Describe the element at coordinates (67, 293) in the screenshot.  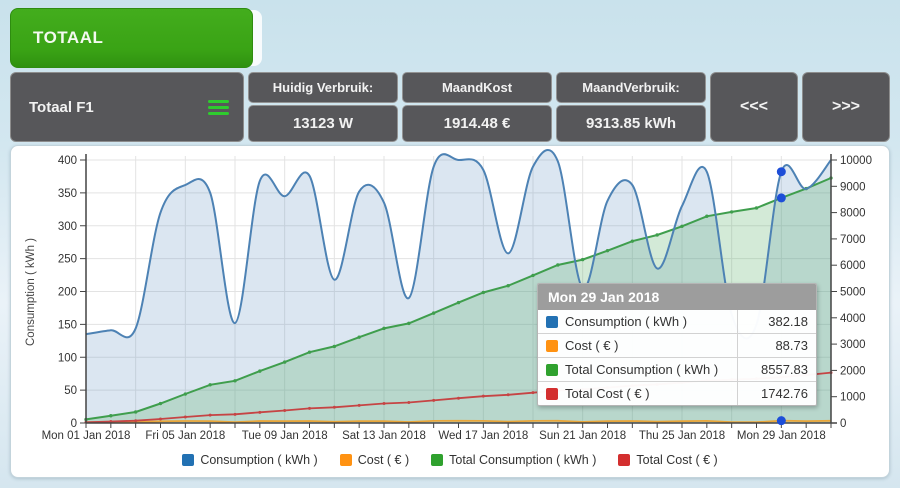
I see `left-axis-tick-label: 200` at that location.